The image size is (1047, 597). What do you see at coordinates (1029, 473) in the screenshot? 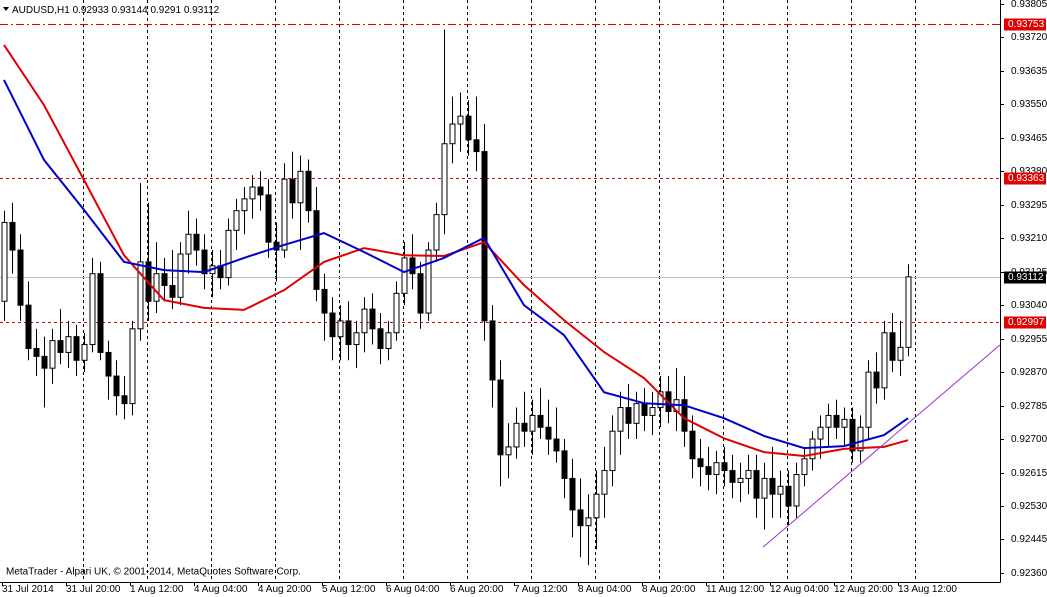
I see `y-tick-label: 0.92615` at bounding box center [1029, 473].